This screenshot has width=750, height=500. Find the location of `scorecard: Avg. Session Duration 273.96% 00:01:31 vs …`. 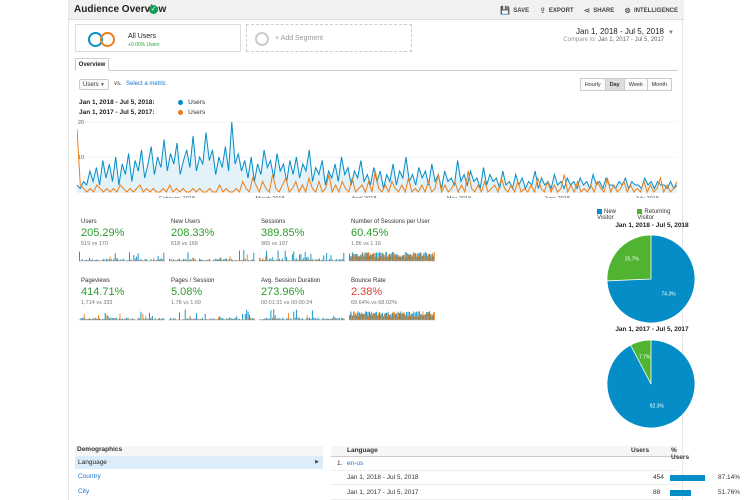

scorecard: Avg. Session Duration 273.96% 00:01:31 vs … is located at coordinates (303, 302).